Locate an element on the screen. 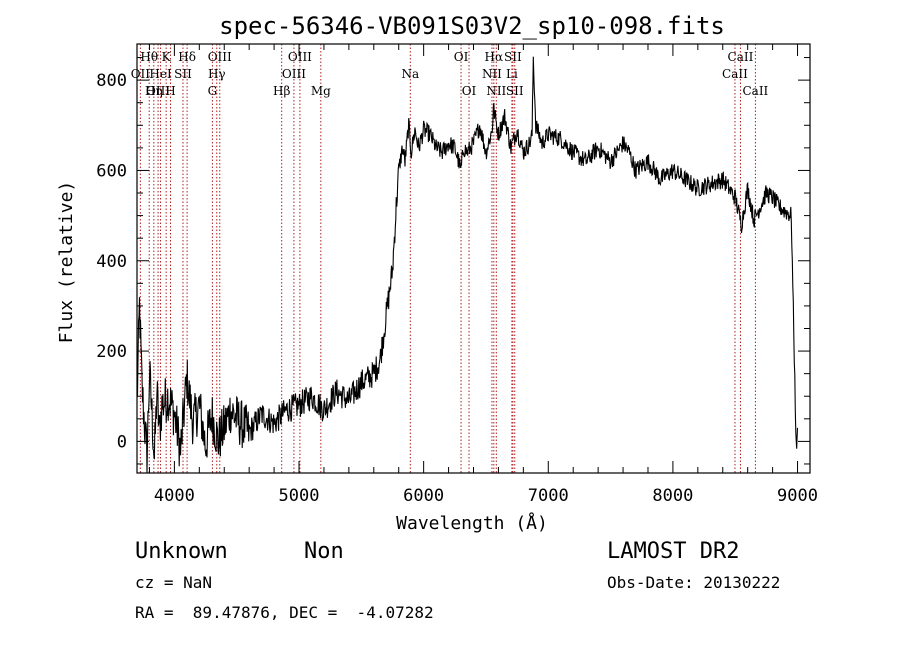  line-label: Hη is located at coordinates (154, 91).